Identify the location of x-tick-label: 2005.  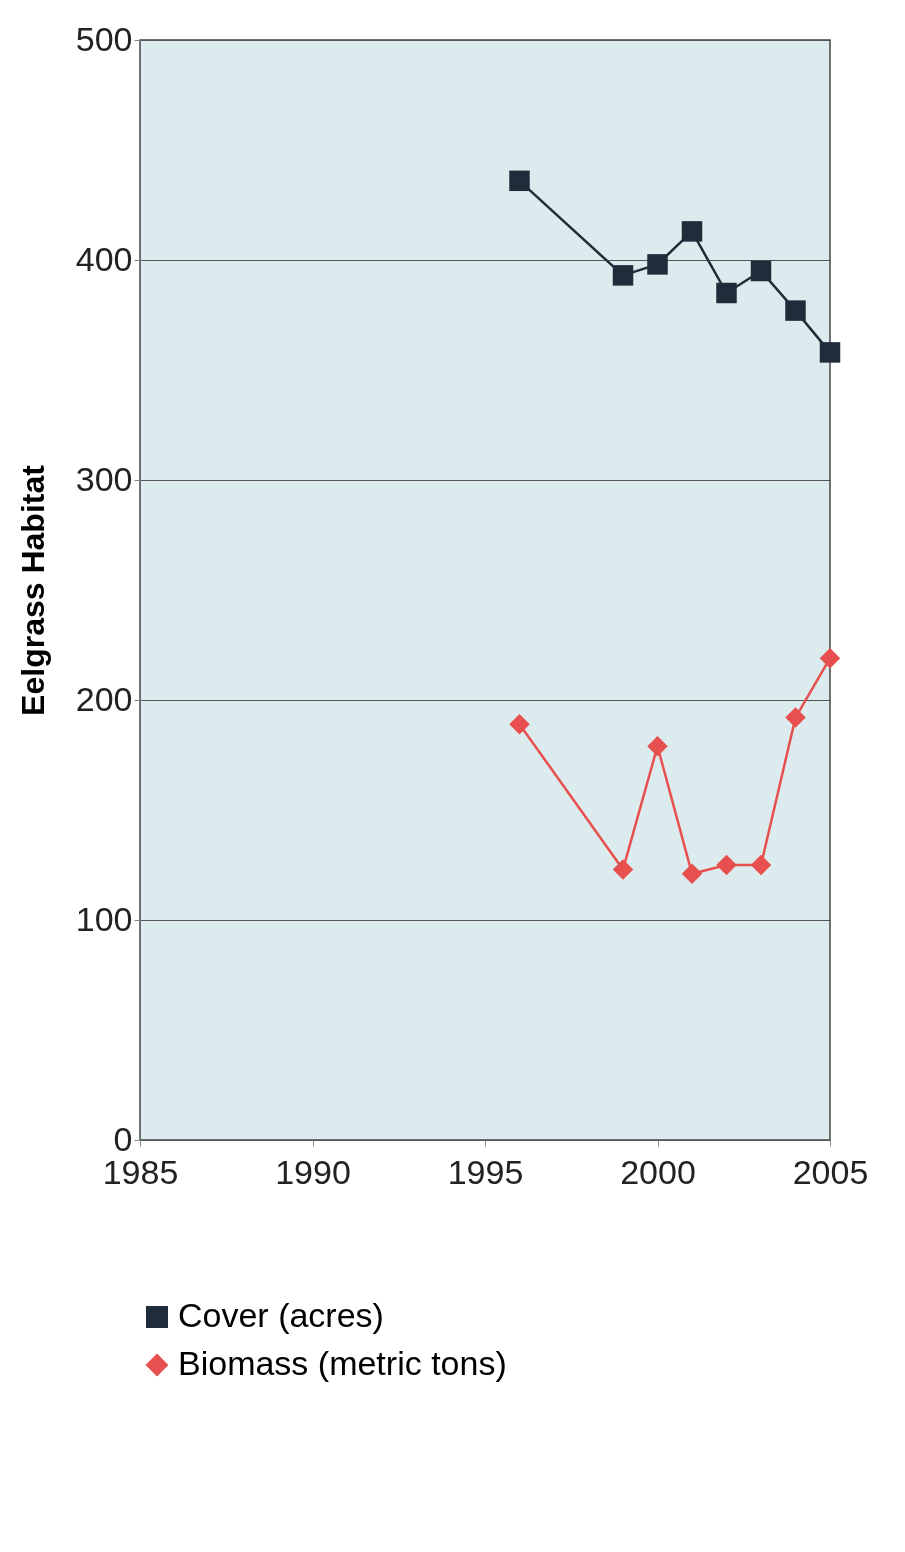
(830, 1171).